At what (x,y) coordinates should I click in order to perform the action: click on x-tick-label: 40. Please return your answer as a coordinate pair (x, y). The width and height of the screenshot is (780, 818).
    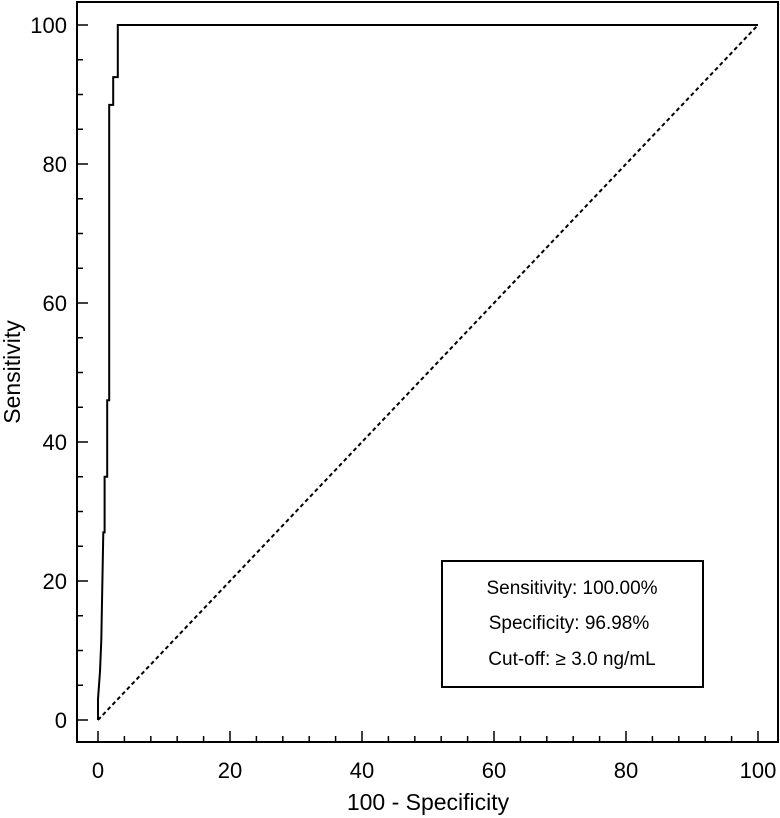
    Looking at the image, I should click on (362, 770).